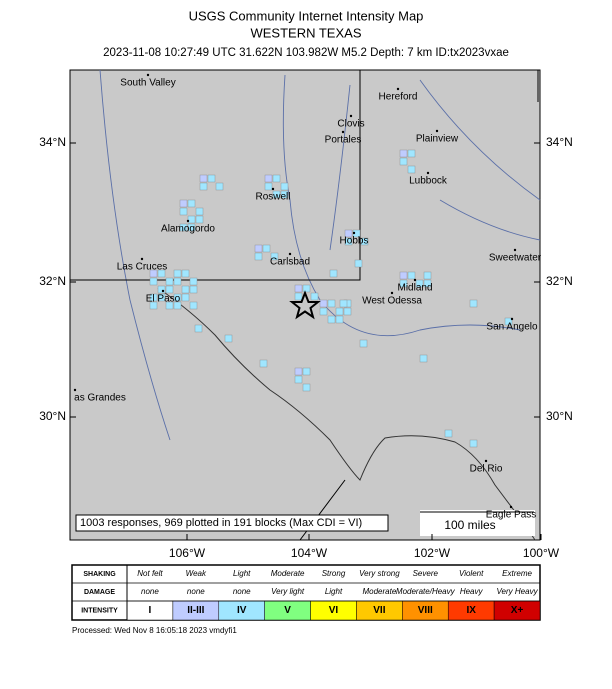 This screenshot has height=689, width=612. What do you see at coordinates (392, 301) in the screenshot?
I see `place-label: West Odessa` at bounding box center [392, 301].